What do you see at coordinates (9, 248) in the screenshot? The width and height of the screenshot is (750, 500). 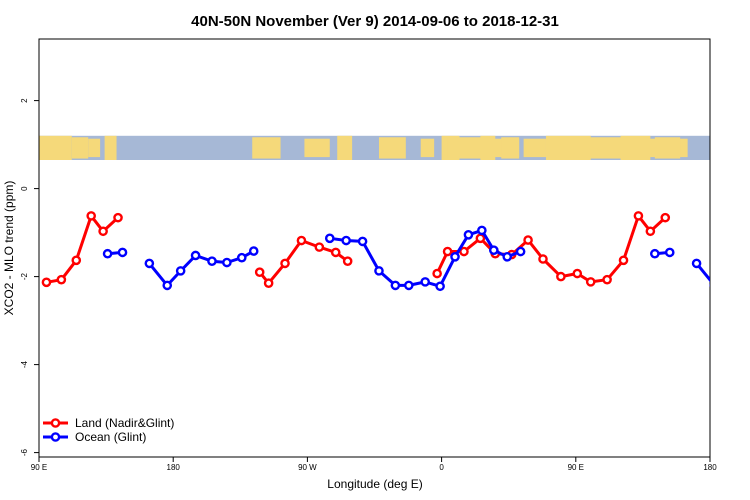 I see `y-axis-label: XCO2 - MLO trend (ppm)` at bounding box center [9, 248].